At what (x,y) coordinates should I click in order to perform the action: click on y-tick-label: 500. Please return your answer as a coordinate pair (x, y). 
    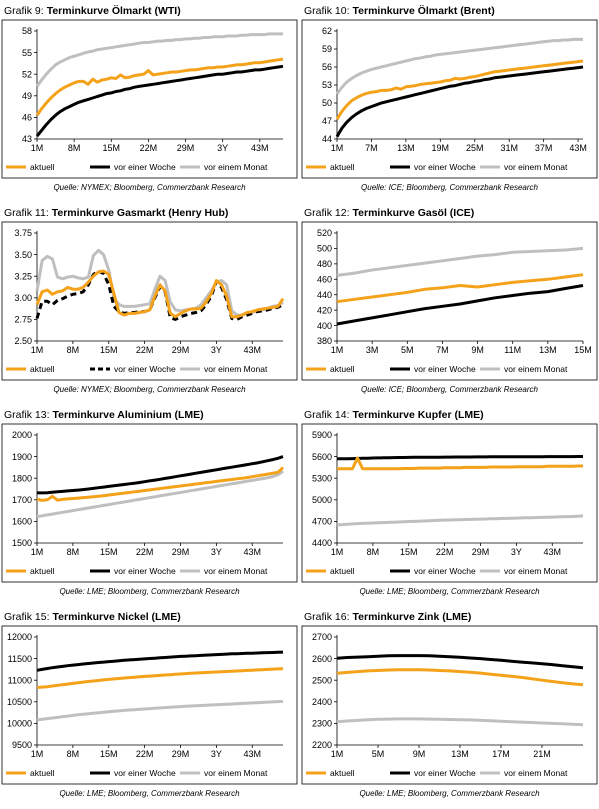
    Looking at the image, I should click on (324, 249).